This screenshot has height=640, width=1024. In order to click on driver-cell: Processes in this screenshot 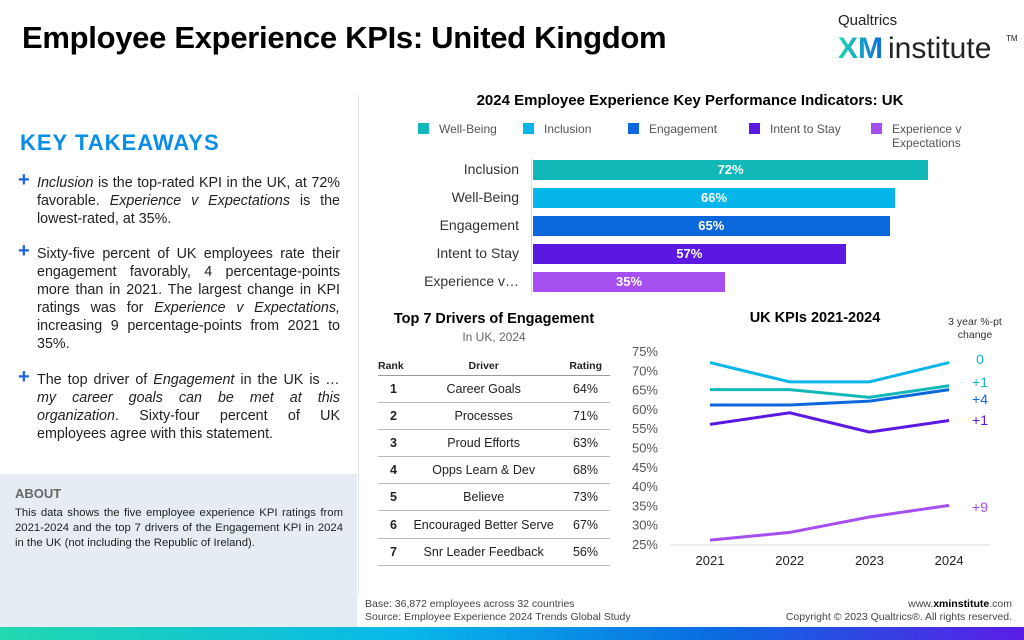, I will do `click(483, 416)`.